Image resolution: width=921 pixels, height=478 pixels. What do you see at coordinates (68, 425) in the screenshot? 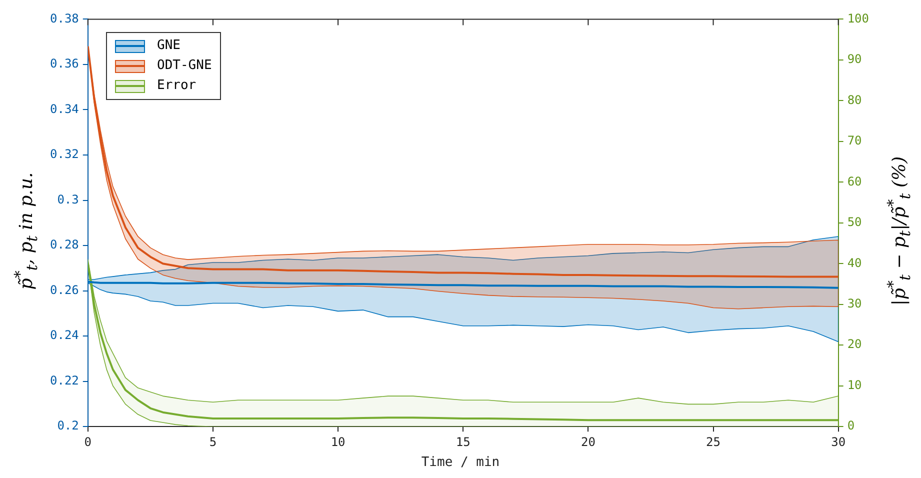
I see `y-tick-label: 0.2` at bounding box center [68, 425].